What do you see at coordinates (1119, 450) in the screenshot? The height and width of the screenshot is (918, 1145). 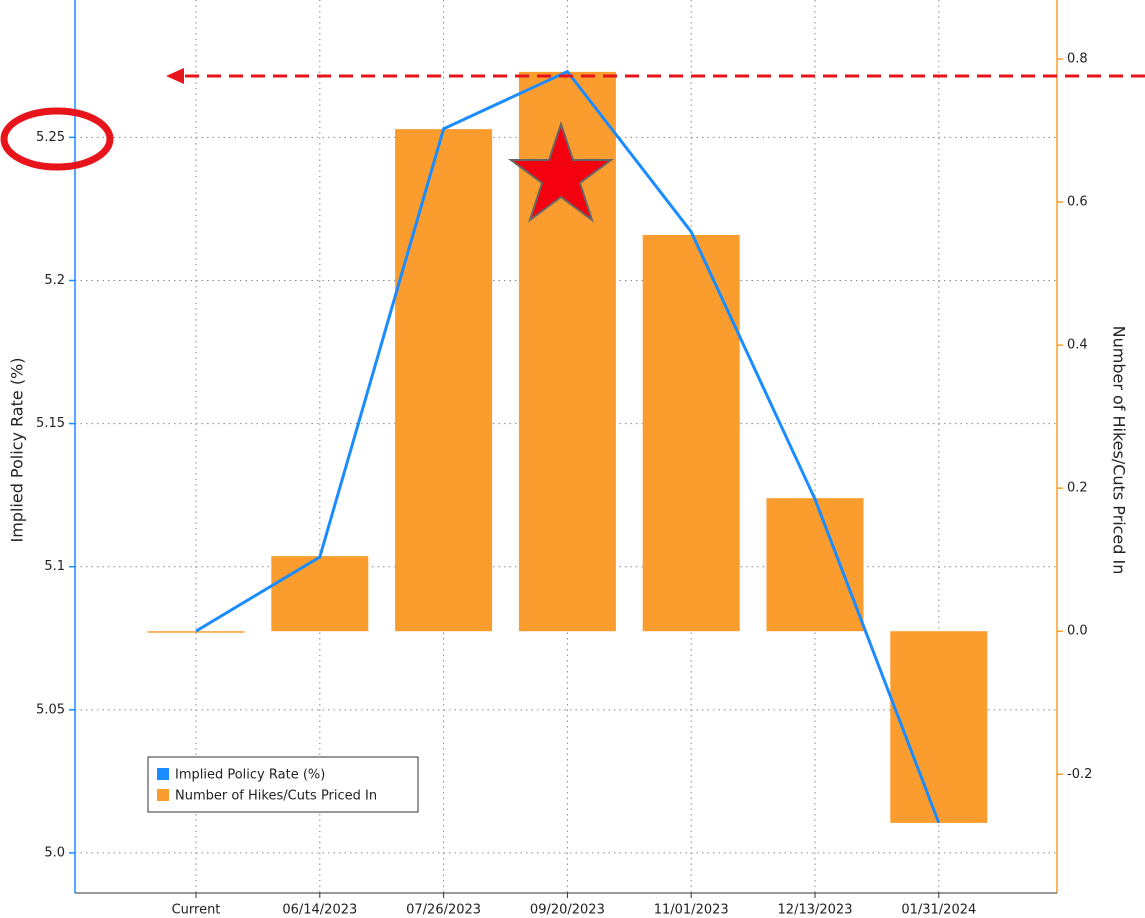 I see `y2-axis-label: Number of Hikes/Cuts Priced In` at bounding box center [1119, 450].